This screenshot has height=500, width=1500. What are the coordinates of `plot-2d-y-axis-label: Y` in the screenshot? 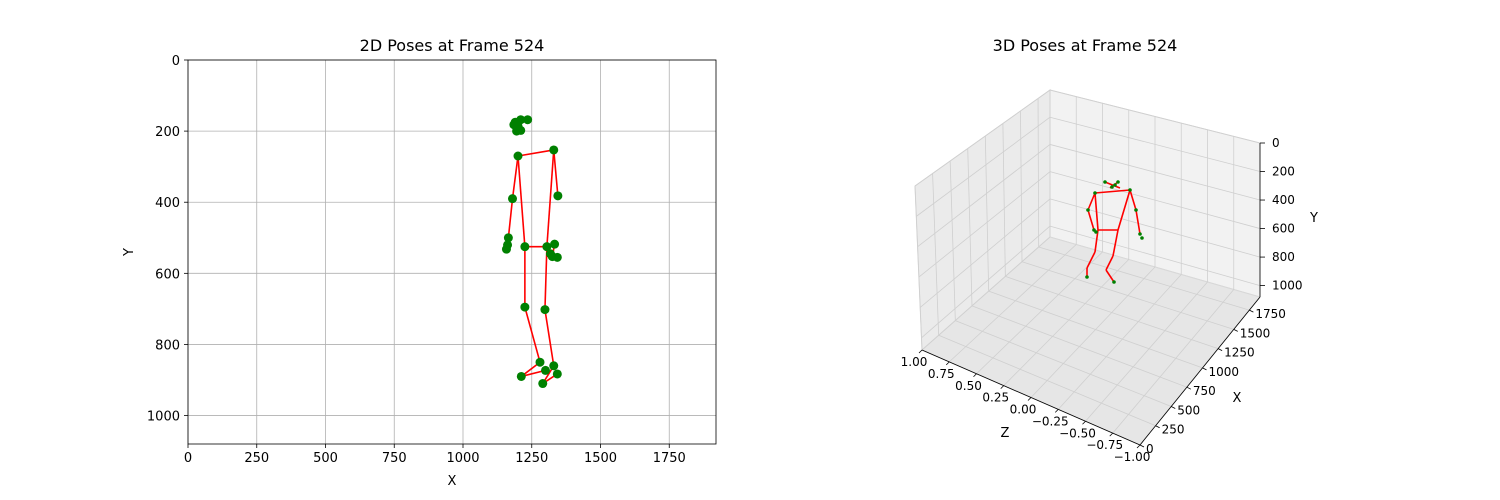 It's located at (129, 252).